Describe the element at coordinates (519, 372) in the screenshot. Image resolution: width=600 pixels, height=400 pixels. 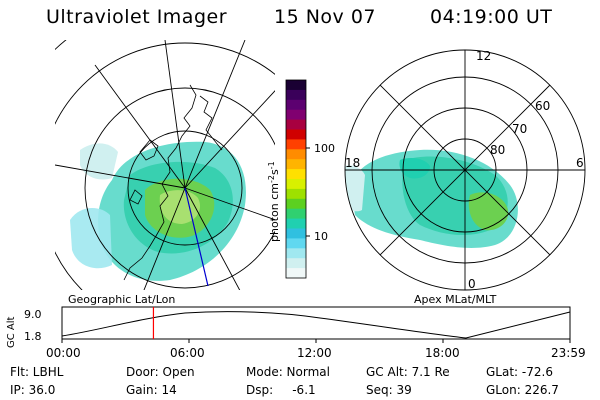
I see `info-glat: GLat: -72.6` at that location.